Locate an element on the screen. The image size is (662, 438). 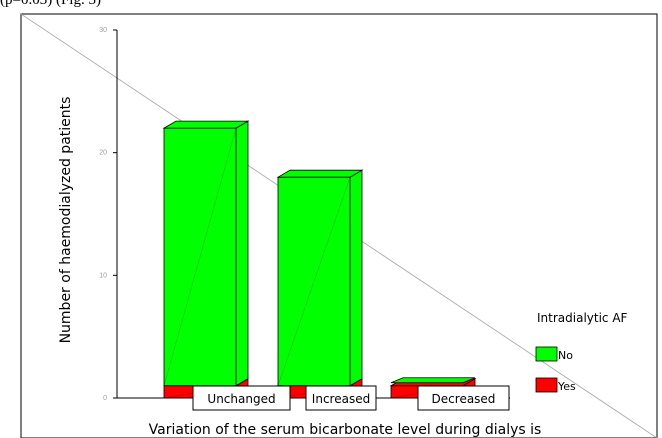
bar-no-unchanged is located at coordinates (206, 253).